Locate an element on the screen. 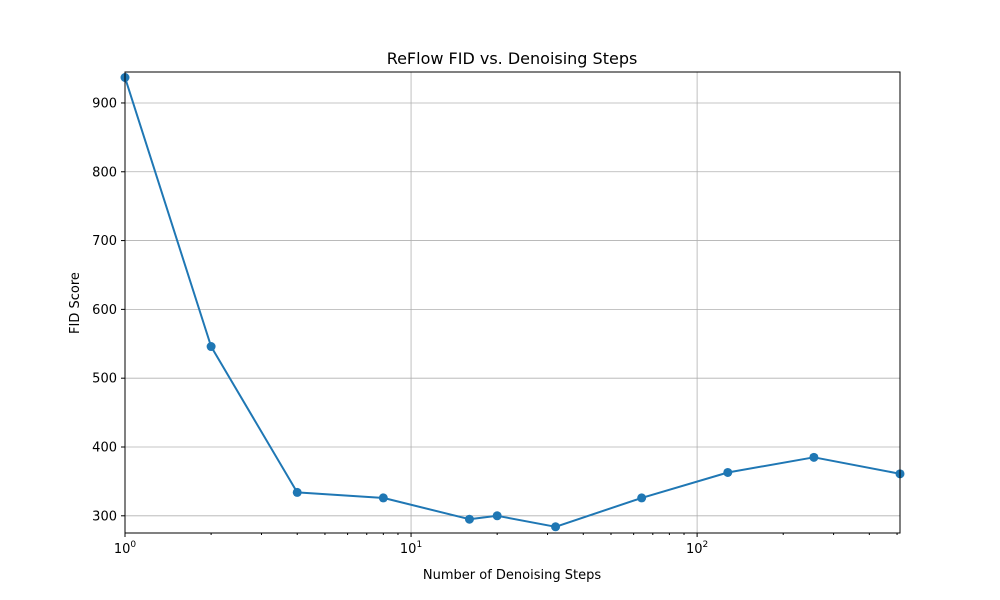 The width and height of the screenshot is (1000, 600). y-tick-label: 900 is located at coordinates (104, 103).